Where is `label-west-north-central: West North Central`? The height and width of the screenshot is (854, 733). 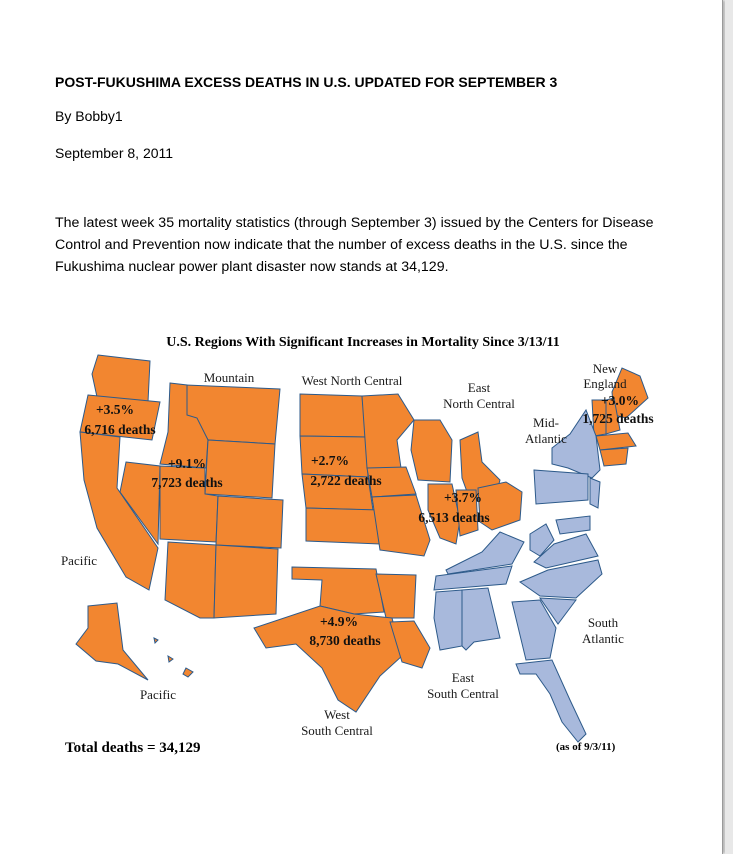 label-west-north-central: West North Central is located at coordinates (352, 380).